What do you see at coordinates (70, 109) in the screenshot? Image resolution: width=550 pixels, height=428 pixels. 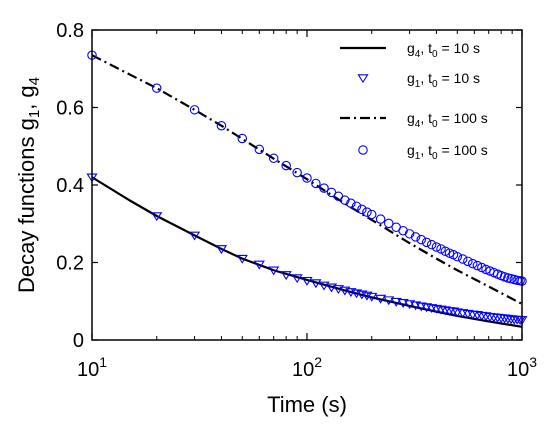 I see `y-tick-label: 0.6` at bounding box center [70, 109].